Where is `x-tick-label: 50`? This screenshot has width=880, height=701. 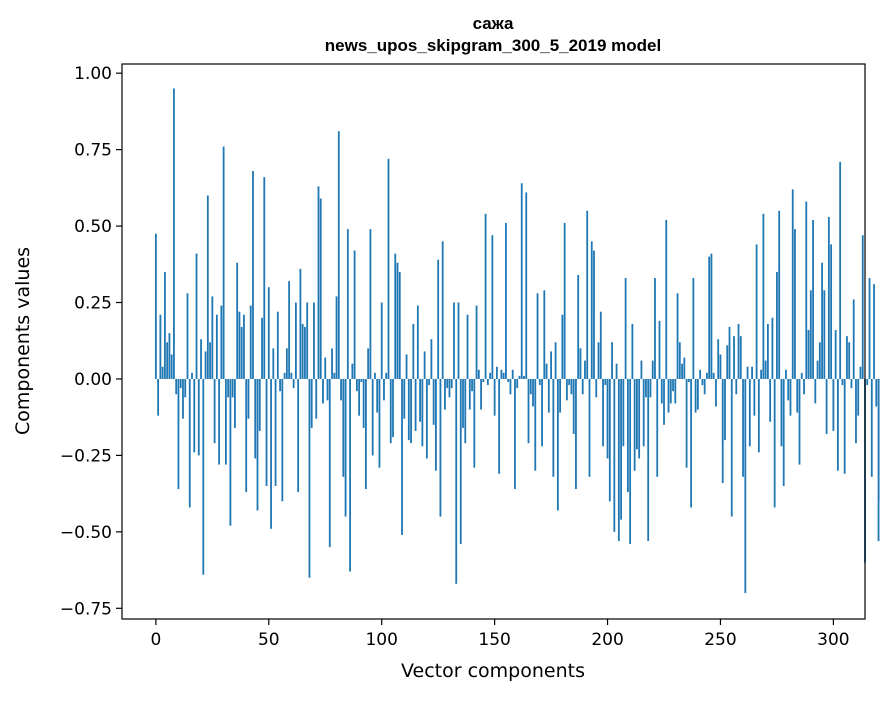
x-tick-label: 50 is located at coordinates (269, 640).